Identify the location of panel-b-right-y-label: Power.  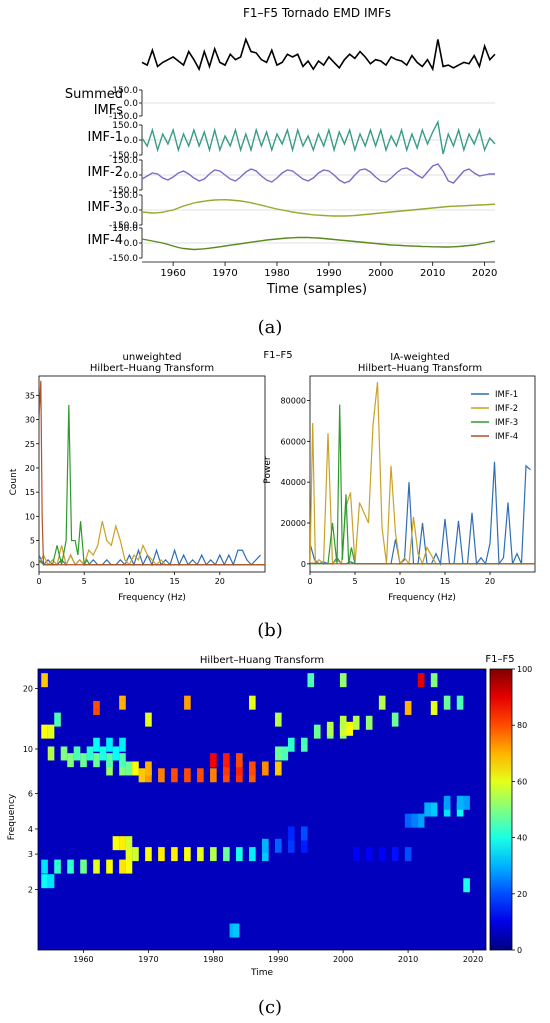
(268, 470).